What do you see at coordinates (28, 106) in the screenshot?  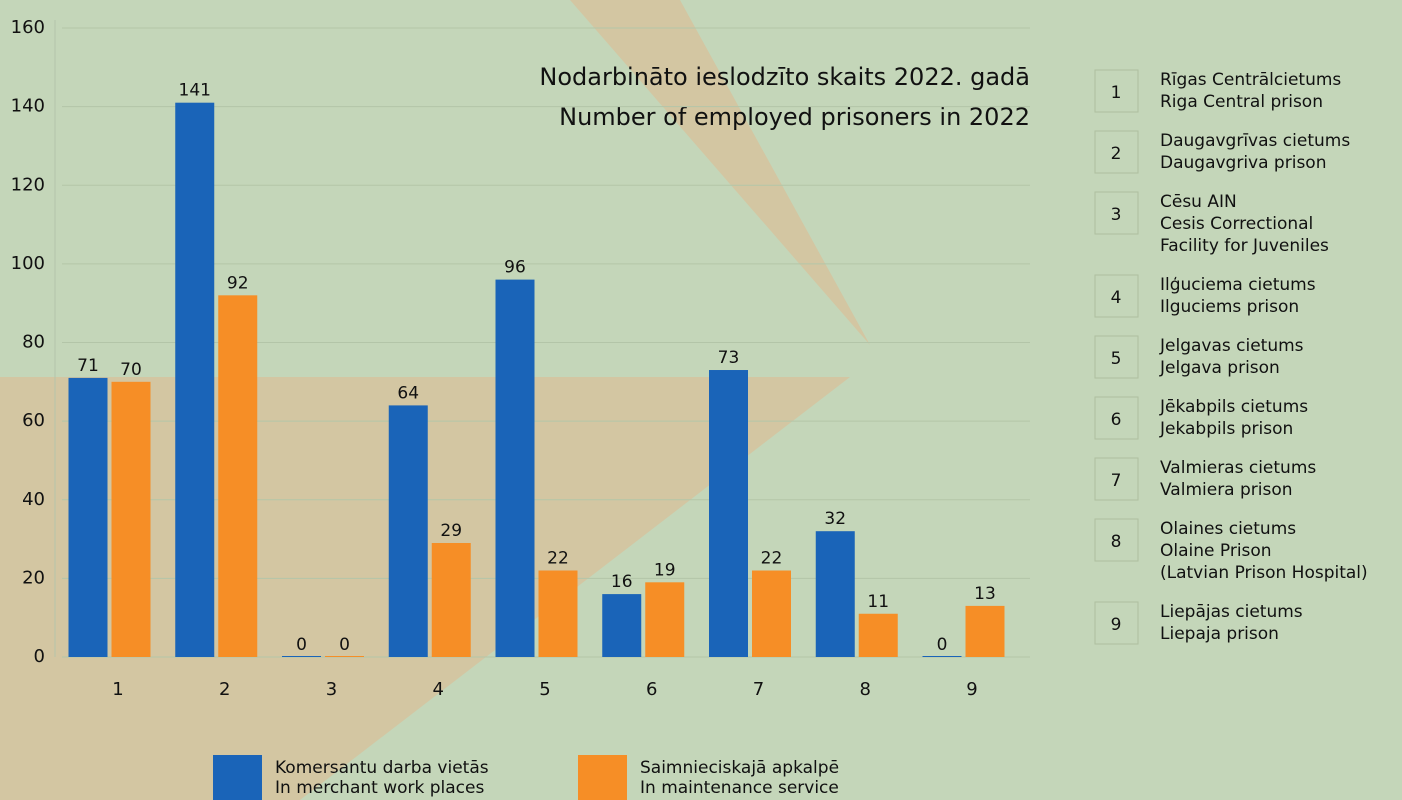 I see `y-tick-label: 140` at bounding box center [28, 106].